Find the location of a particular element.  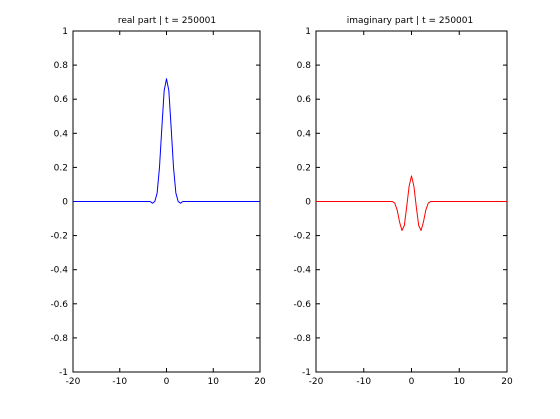

chart-title: imaginary part | t = 250001 is located at coordinates (410, 21).